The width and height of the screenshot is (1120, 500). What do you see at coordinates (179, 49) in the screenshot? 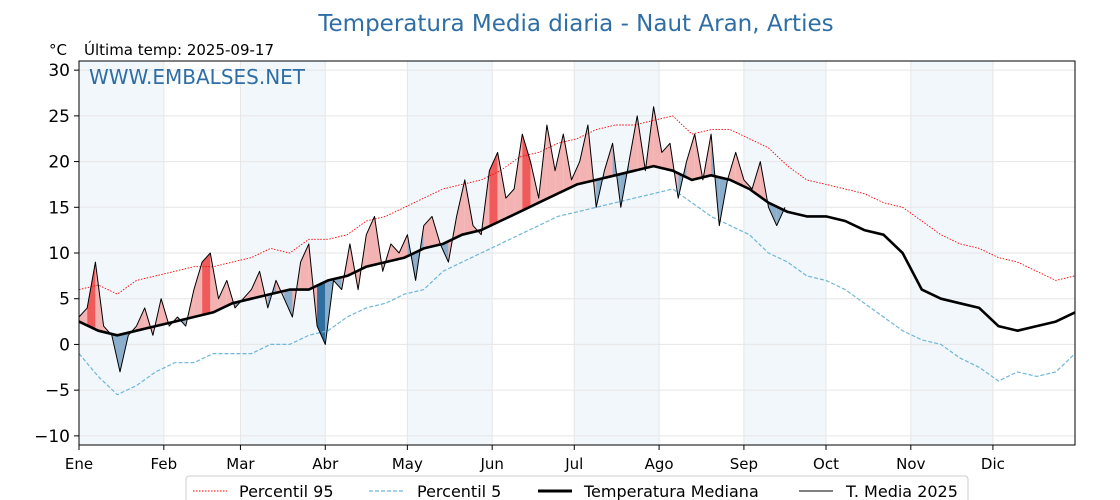
I see `last-temp-label: Última temp: 2025-09-17` at bounding box center [179, 49].